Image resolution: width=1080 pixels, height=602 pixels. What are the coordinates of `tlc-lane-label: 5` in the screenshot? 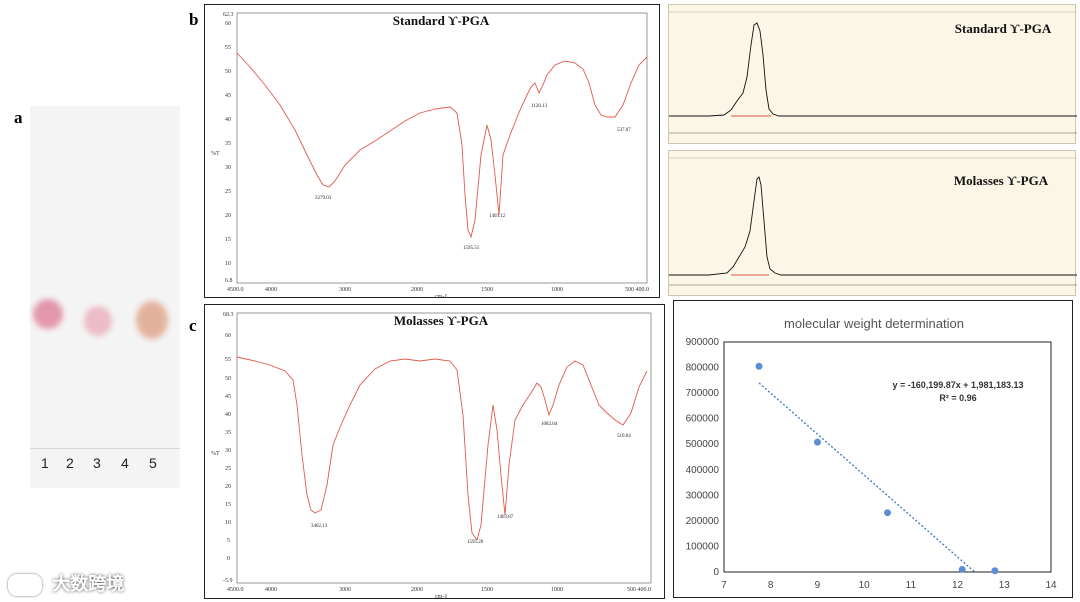 It's located at (153, 463).